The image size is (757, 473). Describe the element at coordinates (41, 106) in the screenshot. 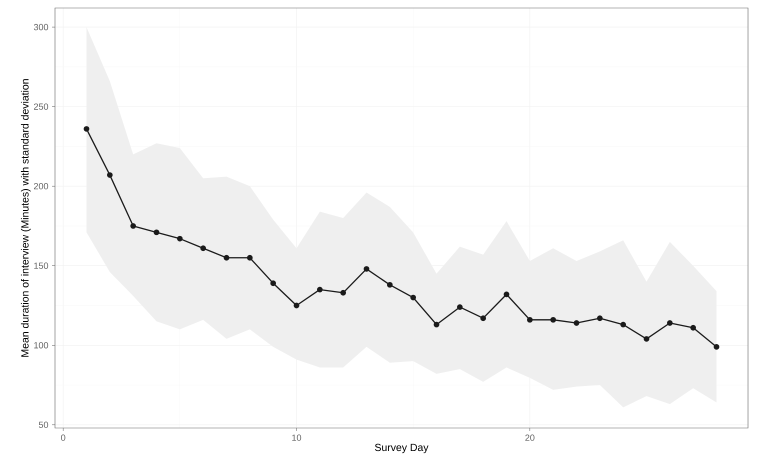

I see `y-tick-label: 250` at that location.